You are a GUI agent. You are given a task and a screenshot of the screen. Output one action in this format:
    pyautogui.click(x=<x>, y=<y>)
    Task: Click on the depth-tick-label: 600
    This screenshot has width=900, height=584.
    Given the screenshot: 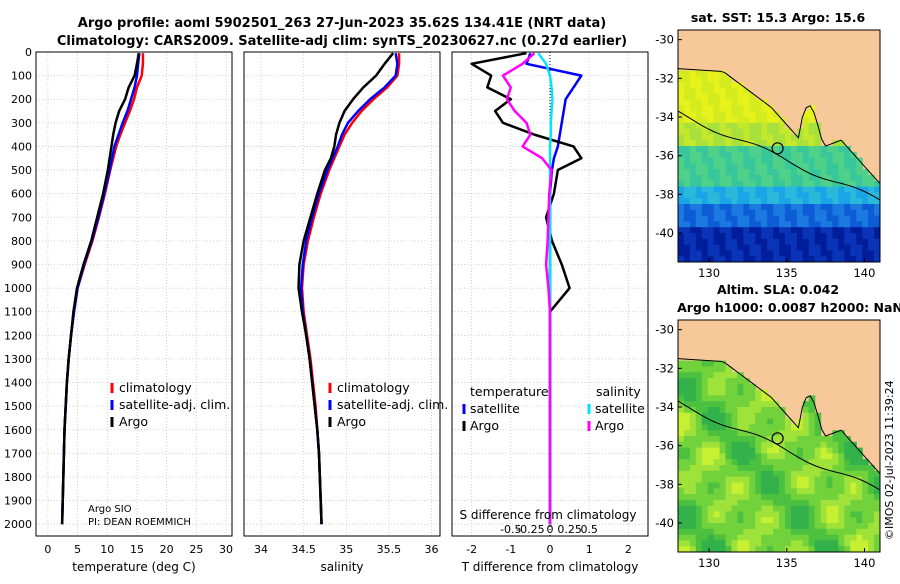 What is the action you would take?
    pyautogui.click(x=21, y=194)
    